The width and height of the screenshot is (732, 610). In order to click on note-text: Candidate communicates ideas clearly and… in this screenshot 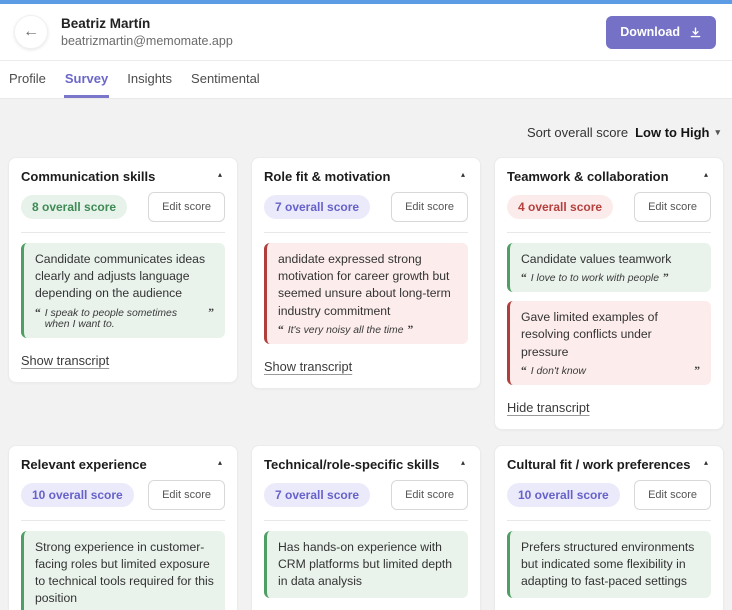, I will do `click(120, 276)`.